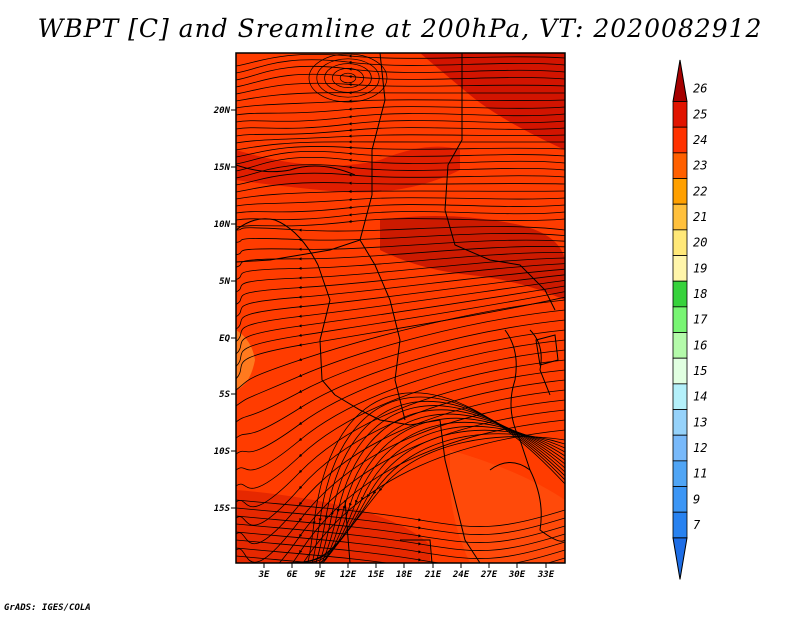 This screenshot has width=800, height=618. I want to click on lon-tick-label: 3E, so click(264, 575).